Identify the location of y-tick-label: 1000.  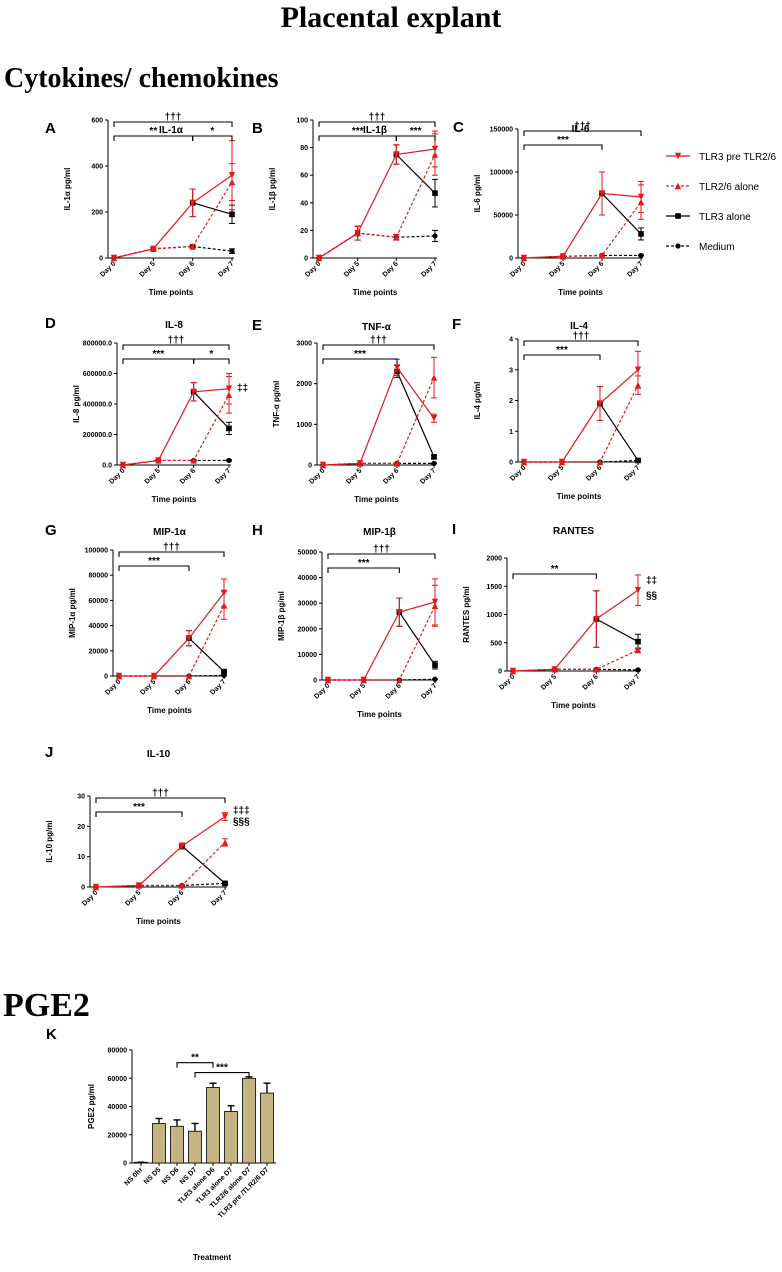
(304, 425).